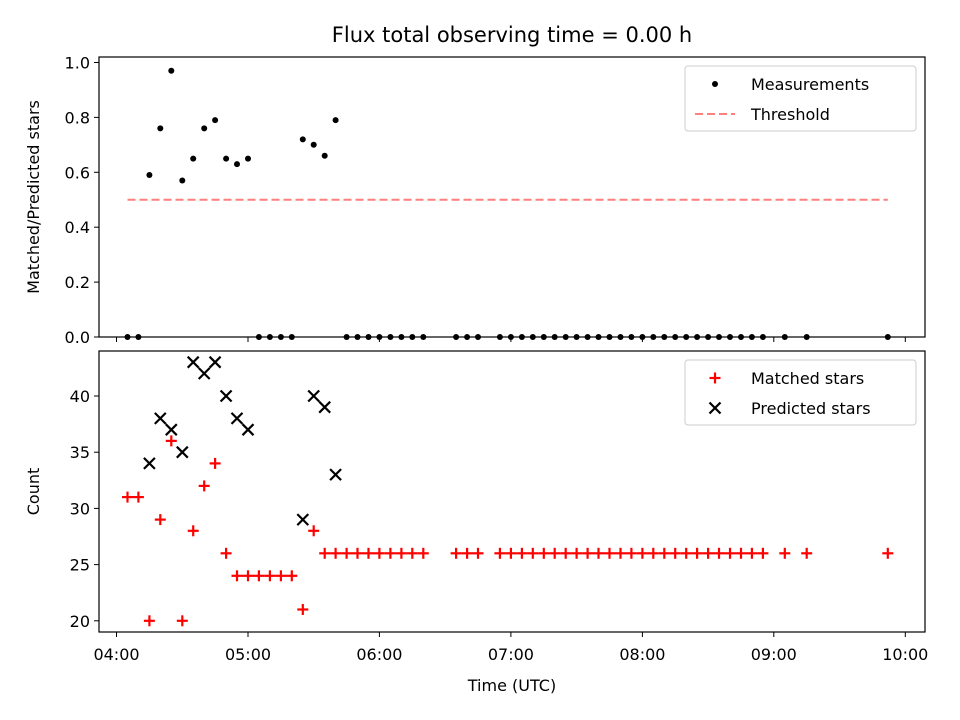  What do you see at coordinates (811, 408) in the screenshot?
I see `legend-label: Predicted stars` at bounding box center [811, 408].